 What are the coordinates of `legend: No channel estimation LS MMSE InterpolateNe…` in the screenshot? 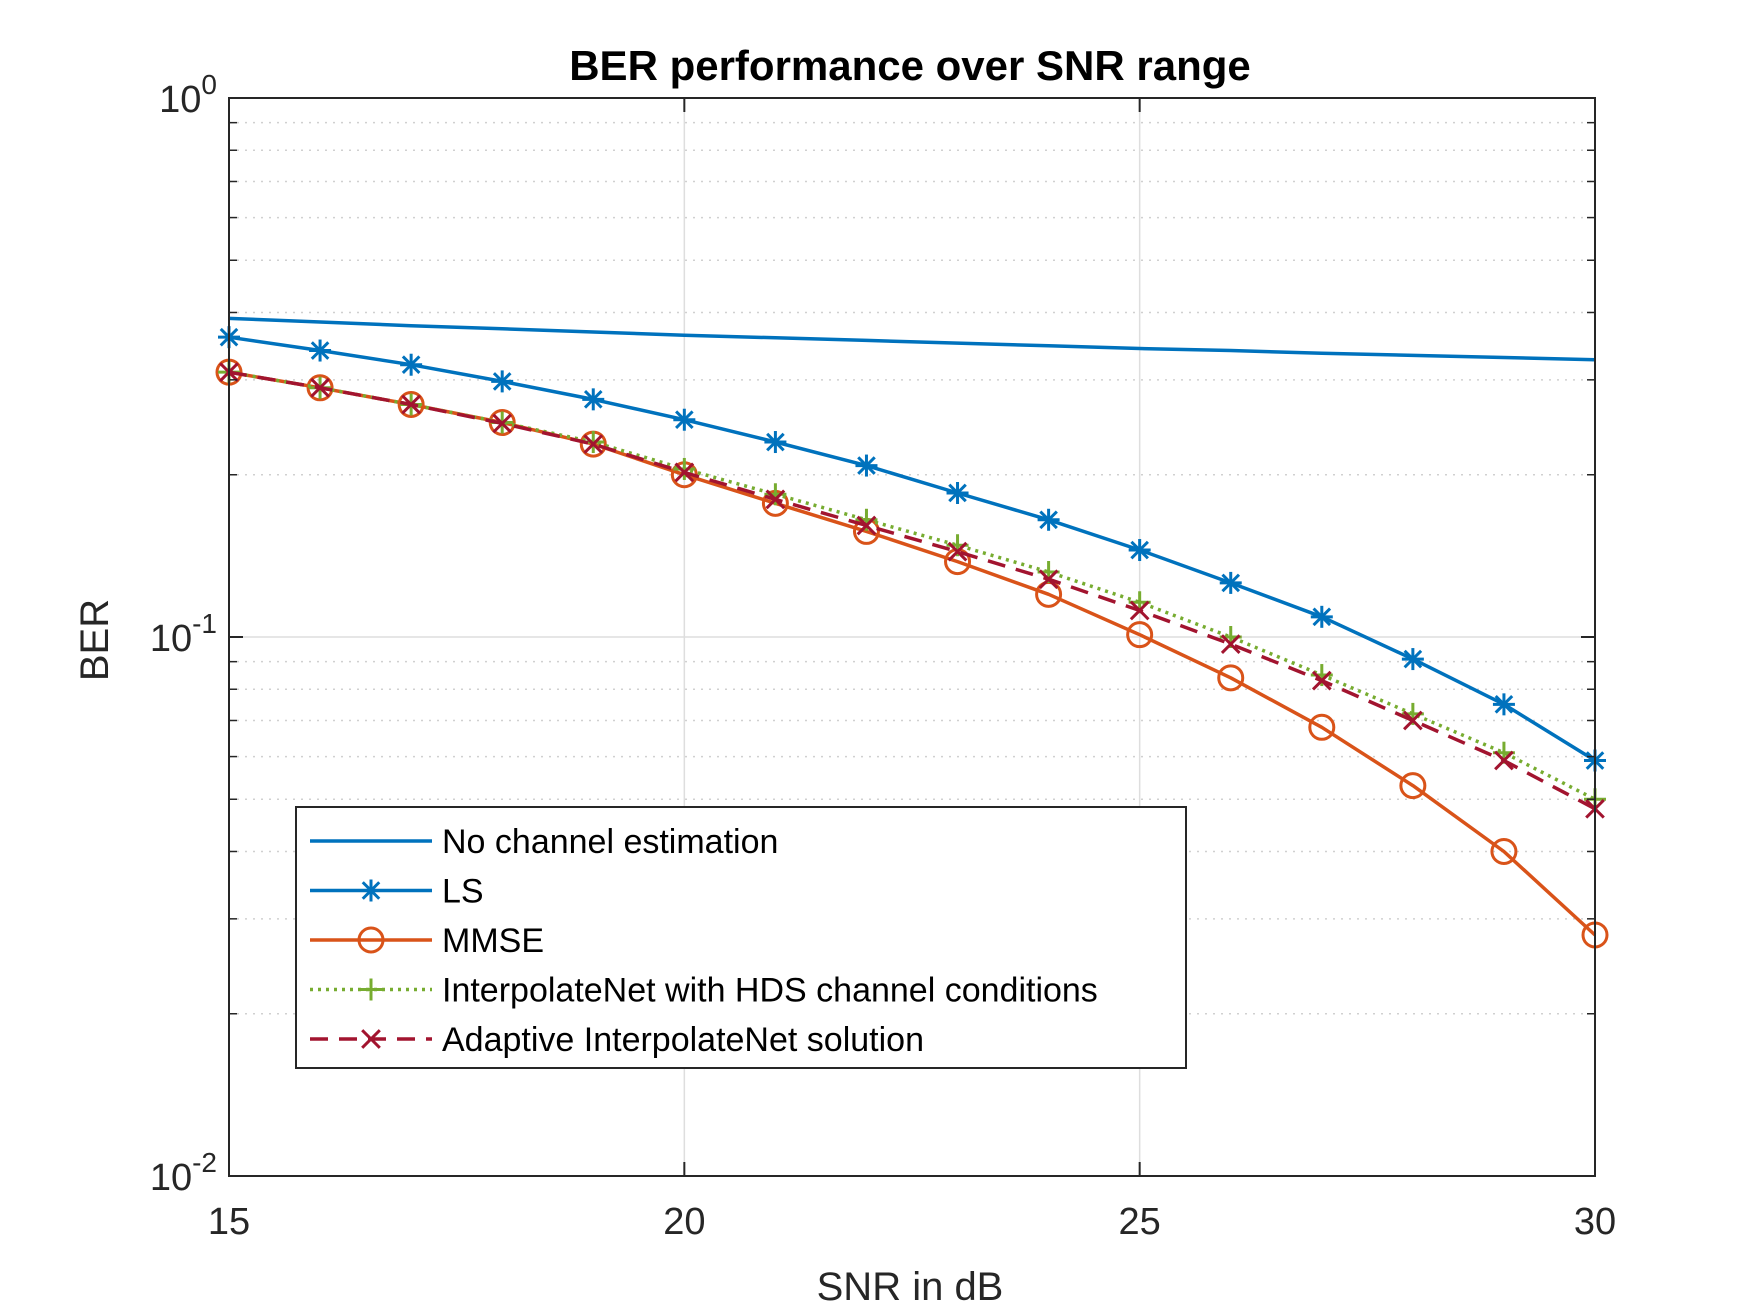 It's located at (741, 937).